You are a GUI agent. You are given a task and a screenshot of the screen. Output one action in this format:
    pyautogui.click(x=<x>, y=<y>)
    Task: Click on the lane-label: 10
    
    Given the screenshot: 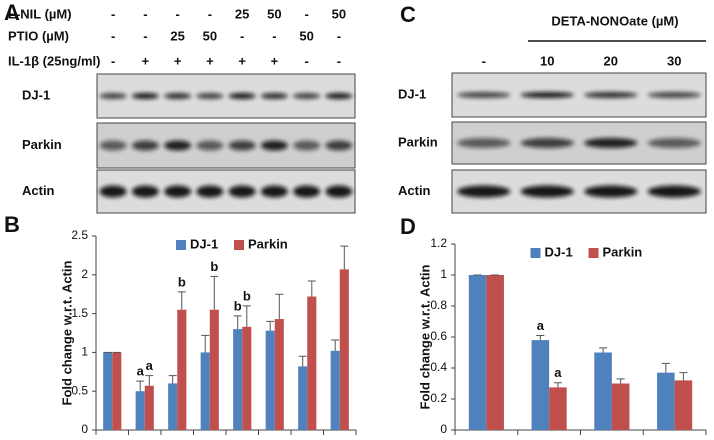 What is the action you would take?
    pyautogui.click(x=547, y=60)
    